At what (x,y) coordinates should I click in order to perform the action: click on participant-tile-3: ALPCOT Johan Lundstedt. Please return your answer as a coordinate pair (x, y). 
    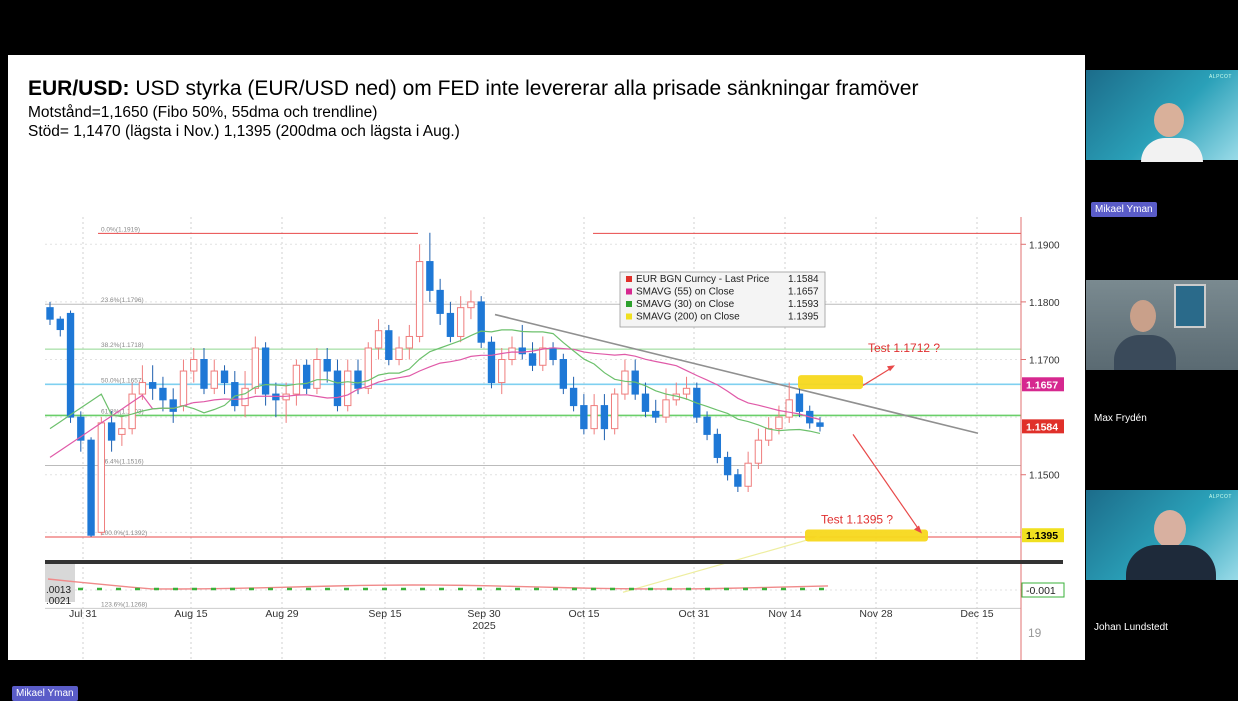
    Looking at the image, I should click on (1162, 570).